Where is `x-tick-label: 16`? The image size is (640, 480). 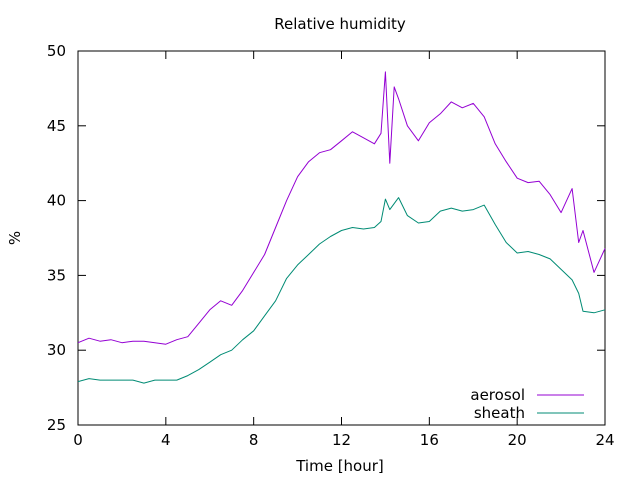 x-tick-label: 16 is located at coordinates (429, 440).